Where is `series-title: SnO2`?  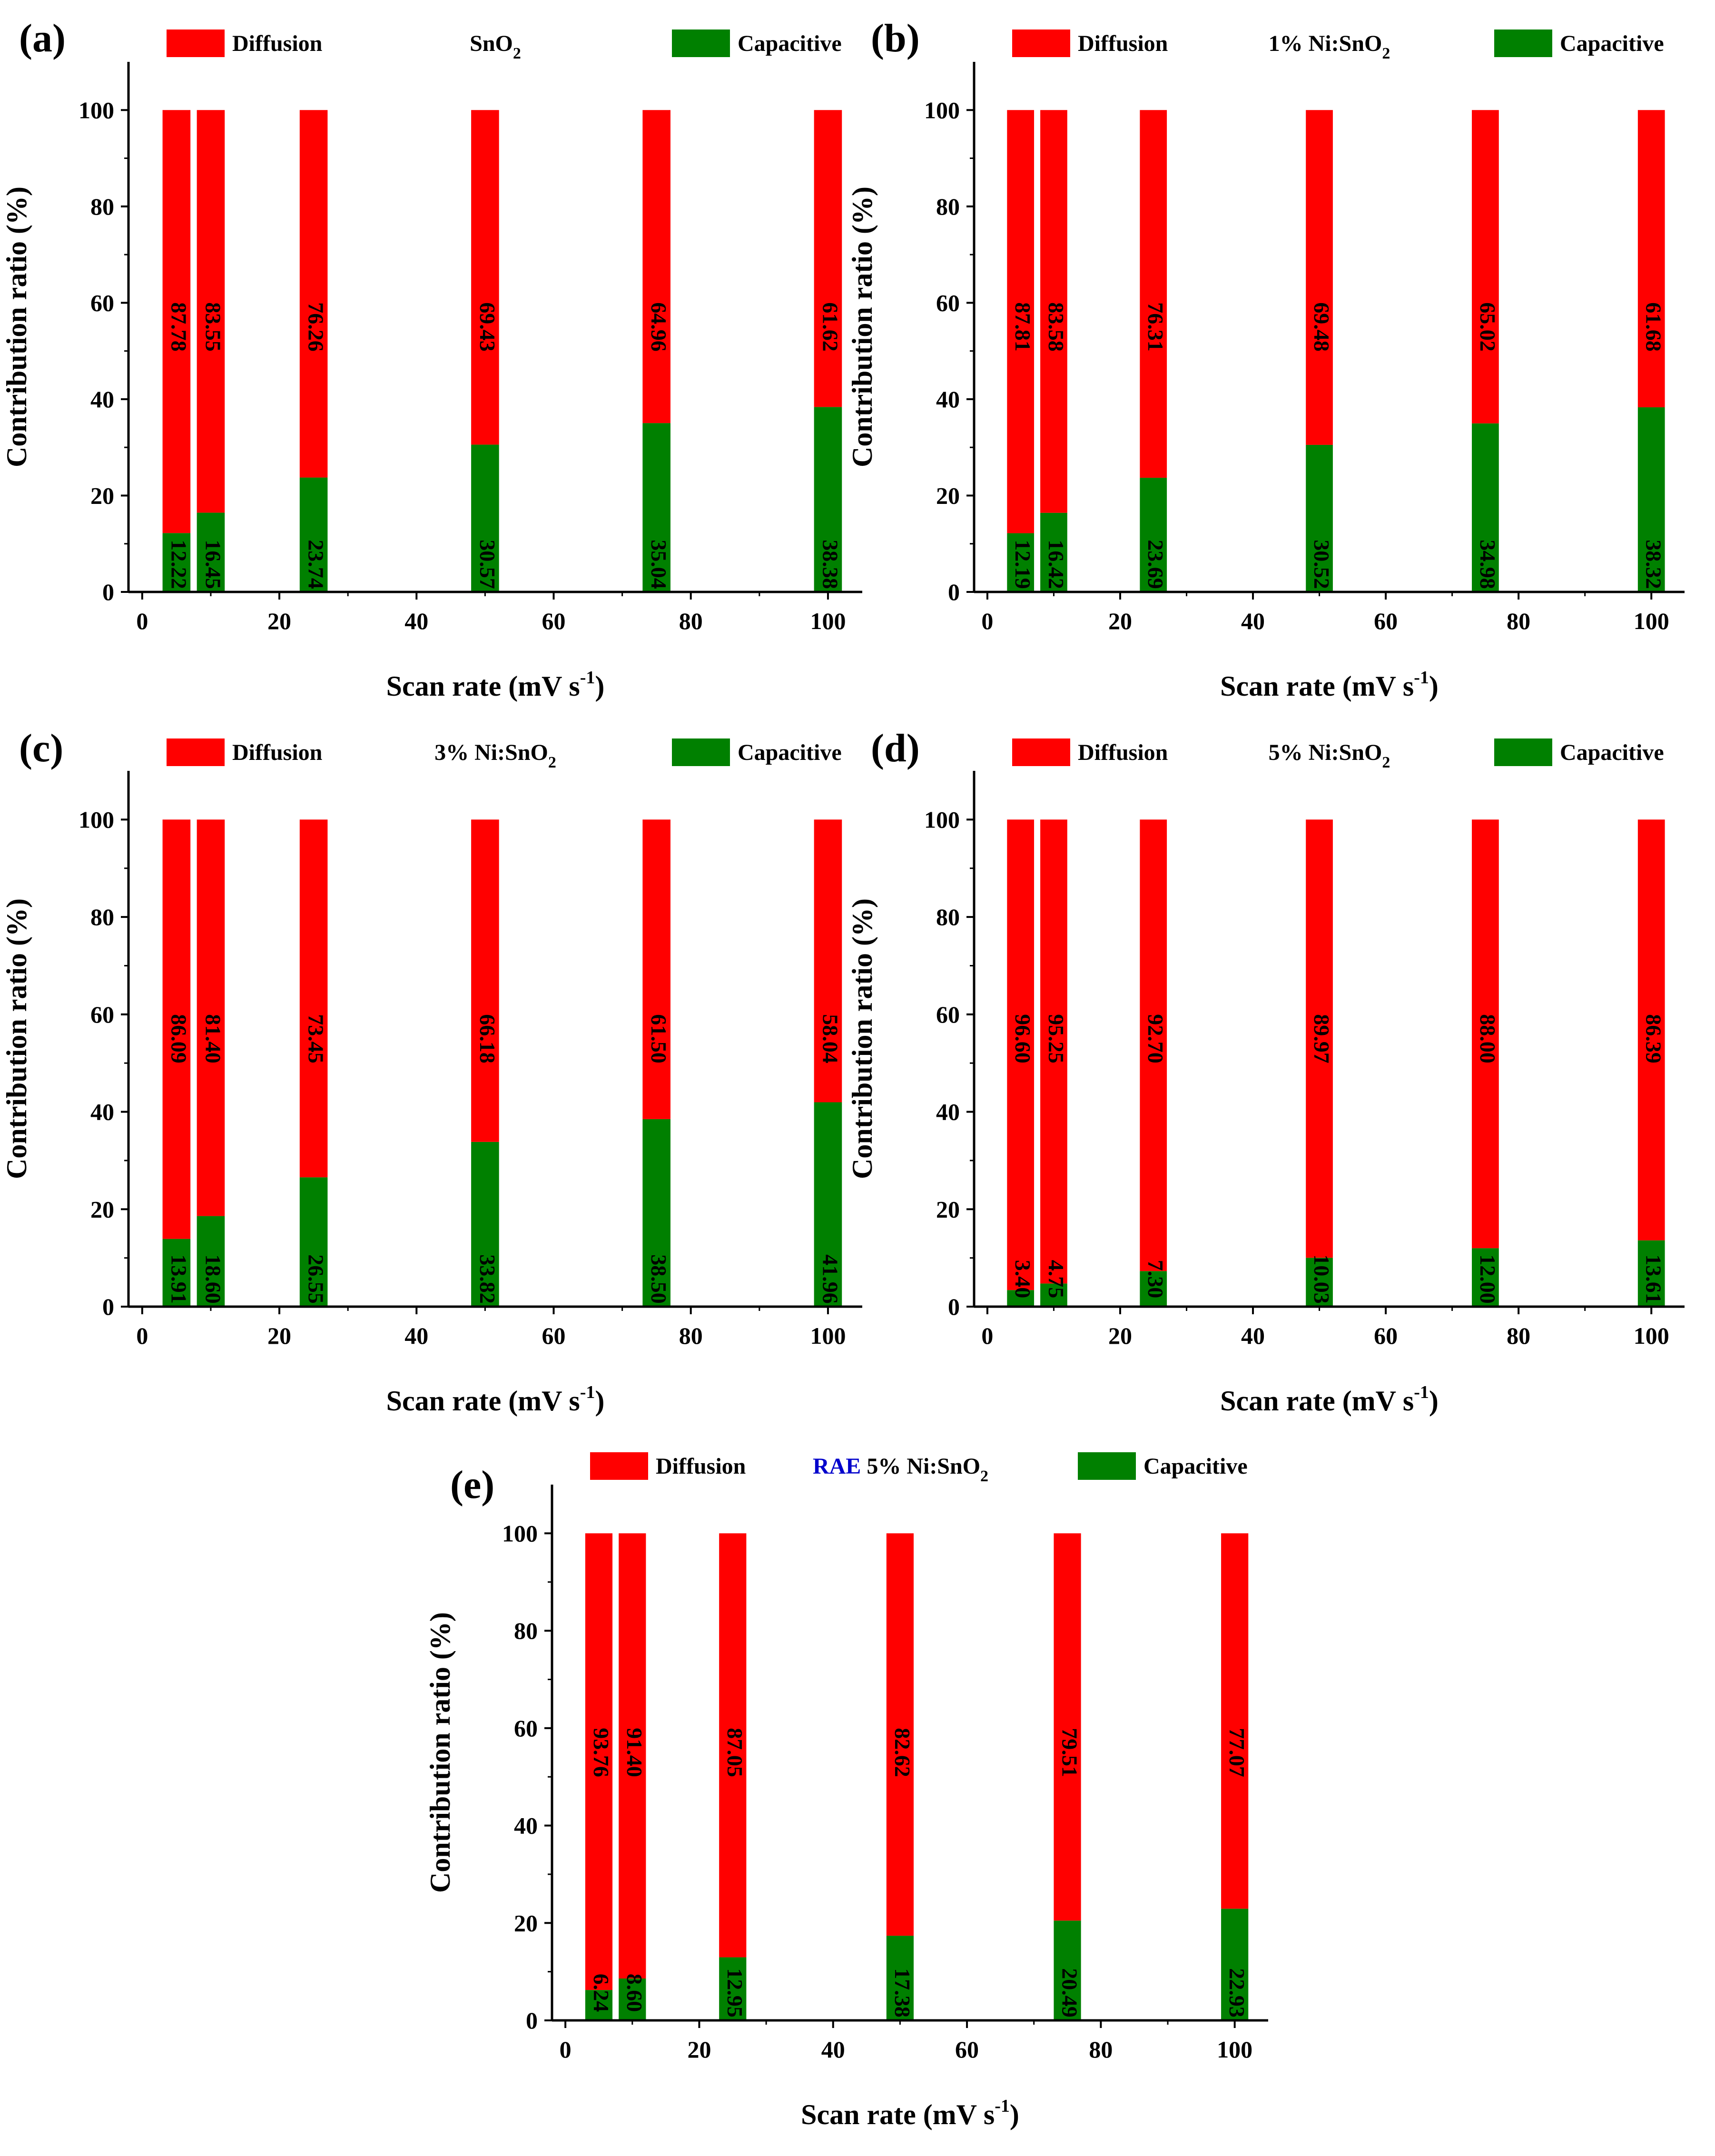 series-title: SnO2 is located at coordinates (495, 46).